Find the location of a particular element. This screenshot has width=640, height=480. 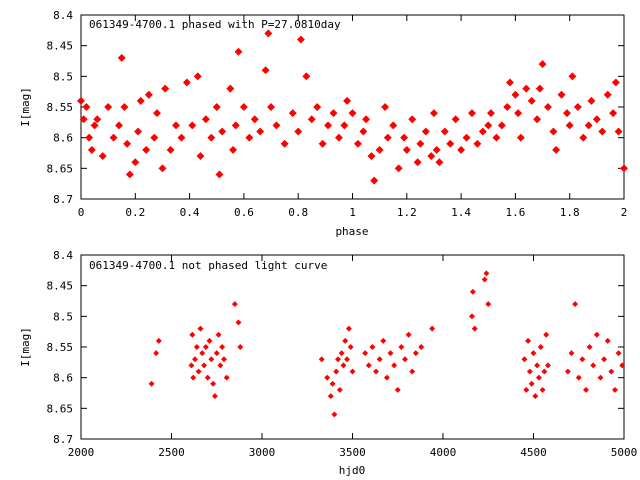

chart-title: 061349-4700.1 phased with P=27.0810day is located at coordinates (215, 24).